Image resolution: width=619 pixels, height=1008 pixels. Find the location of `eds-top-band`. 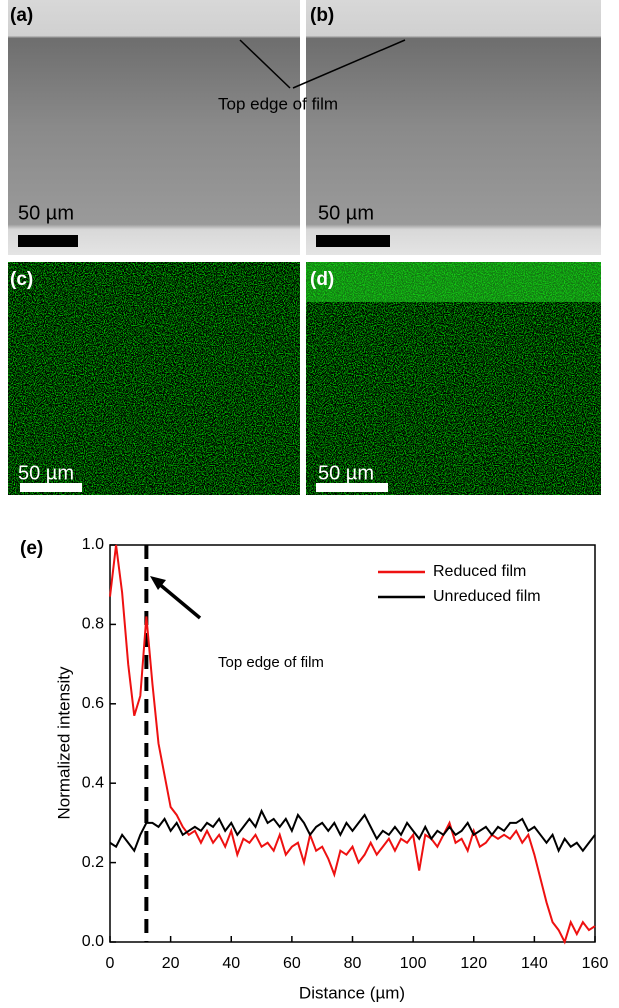

eds-top-band is located at coordinates (453, 282).